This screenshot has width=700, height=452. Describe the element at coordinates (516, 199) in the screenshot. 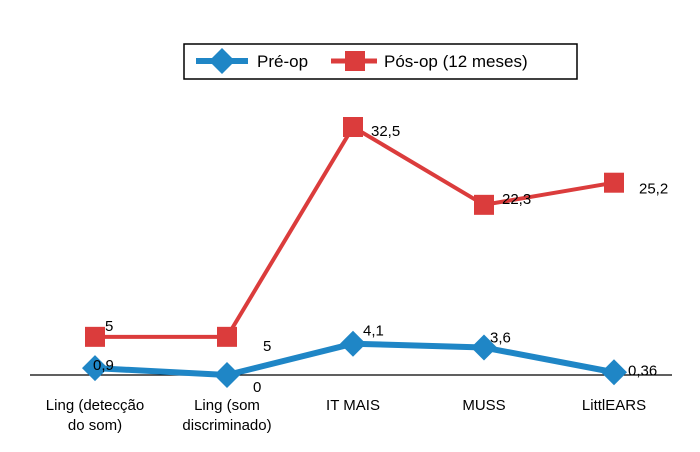

I see `data-label: 22,3` at that location.